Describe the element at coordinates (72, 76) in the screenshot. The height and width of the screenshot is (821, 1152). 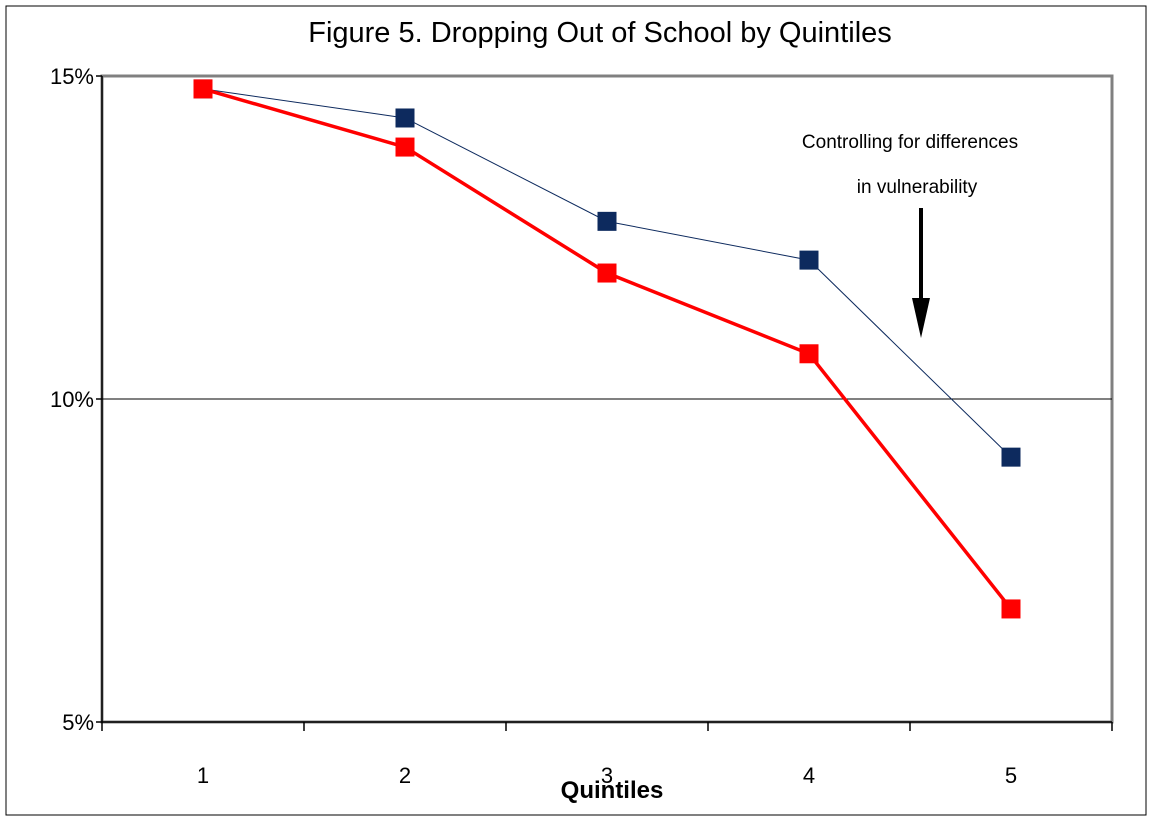
I see `y-tick-label-2: 15%` at that location.